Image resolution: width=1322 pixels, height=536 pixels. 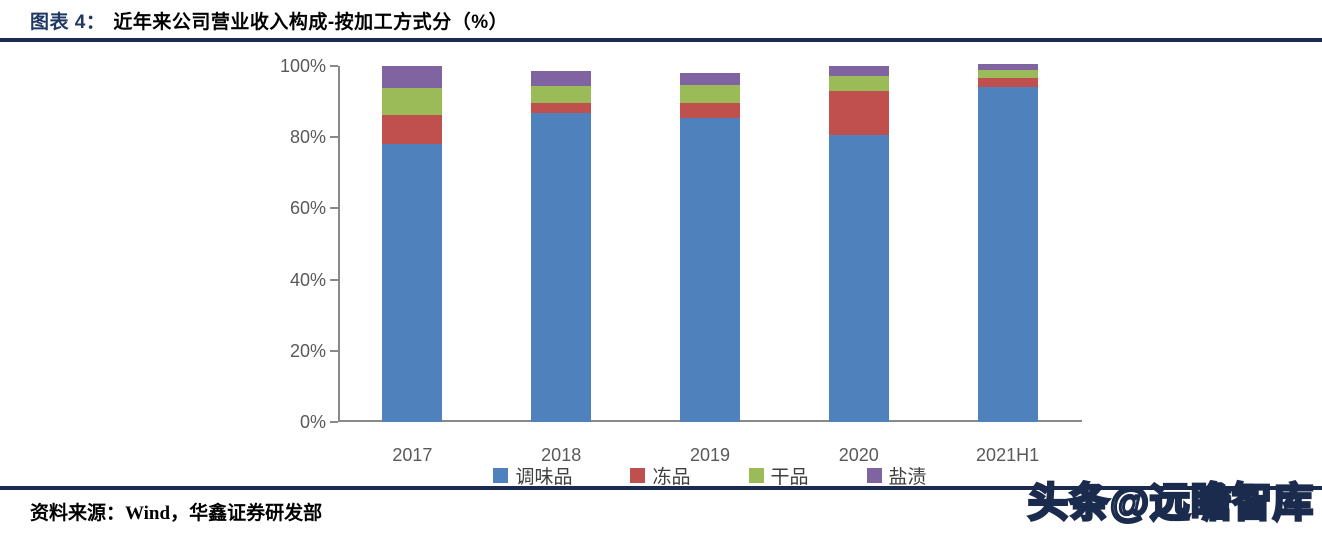 I want to click on bar-slot-2020, so click(x=858, y=243).